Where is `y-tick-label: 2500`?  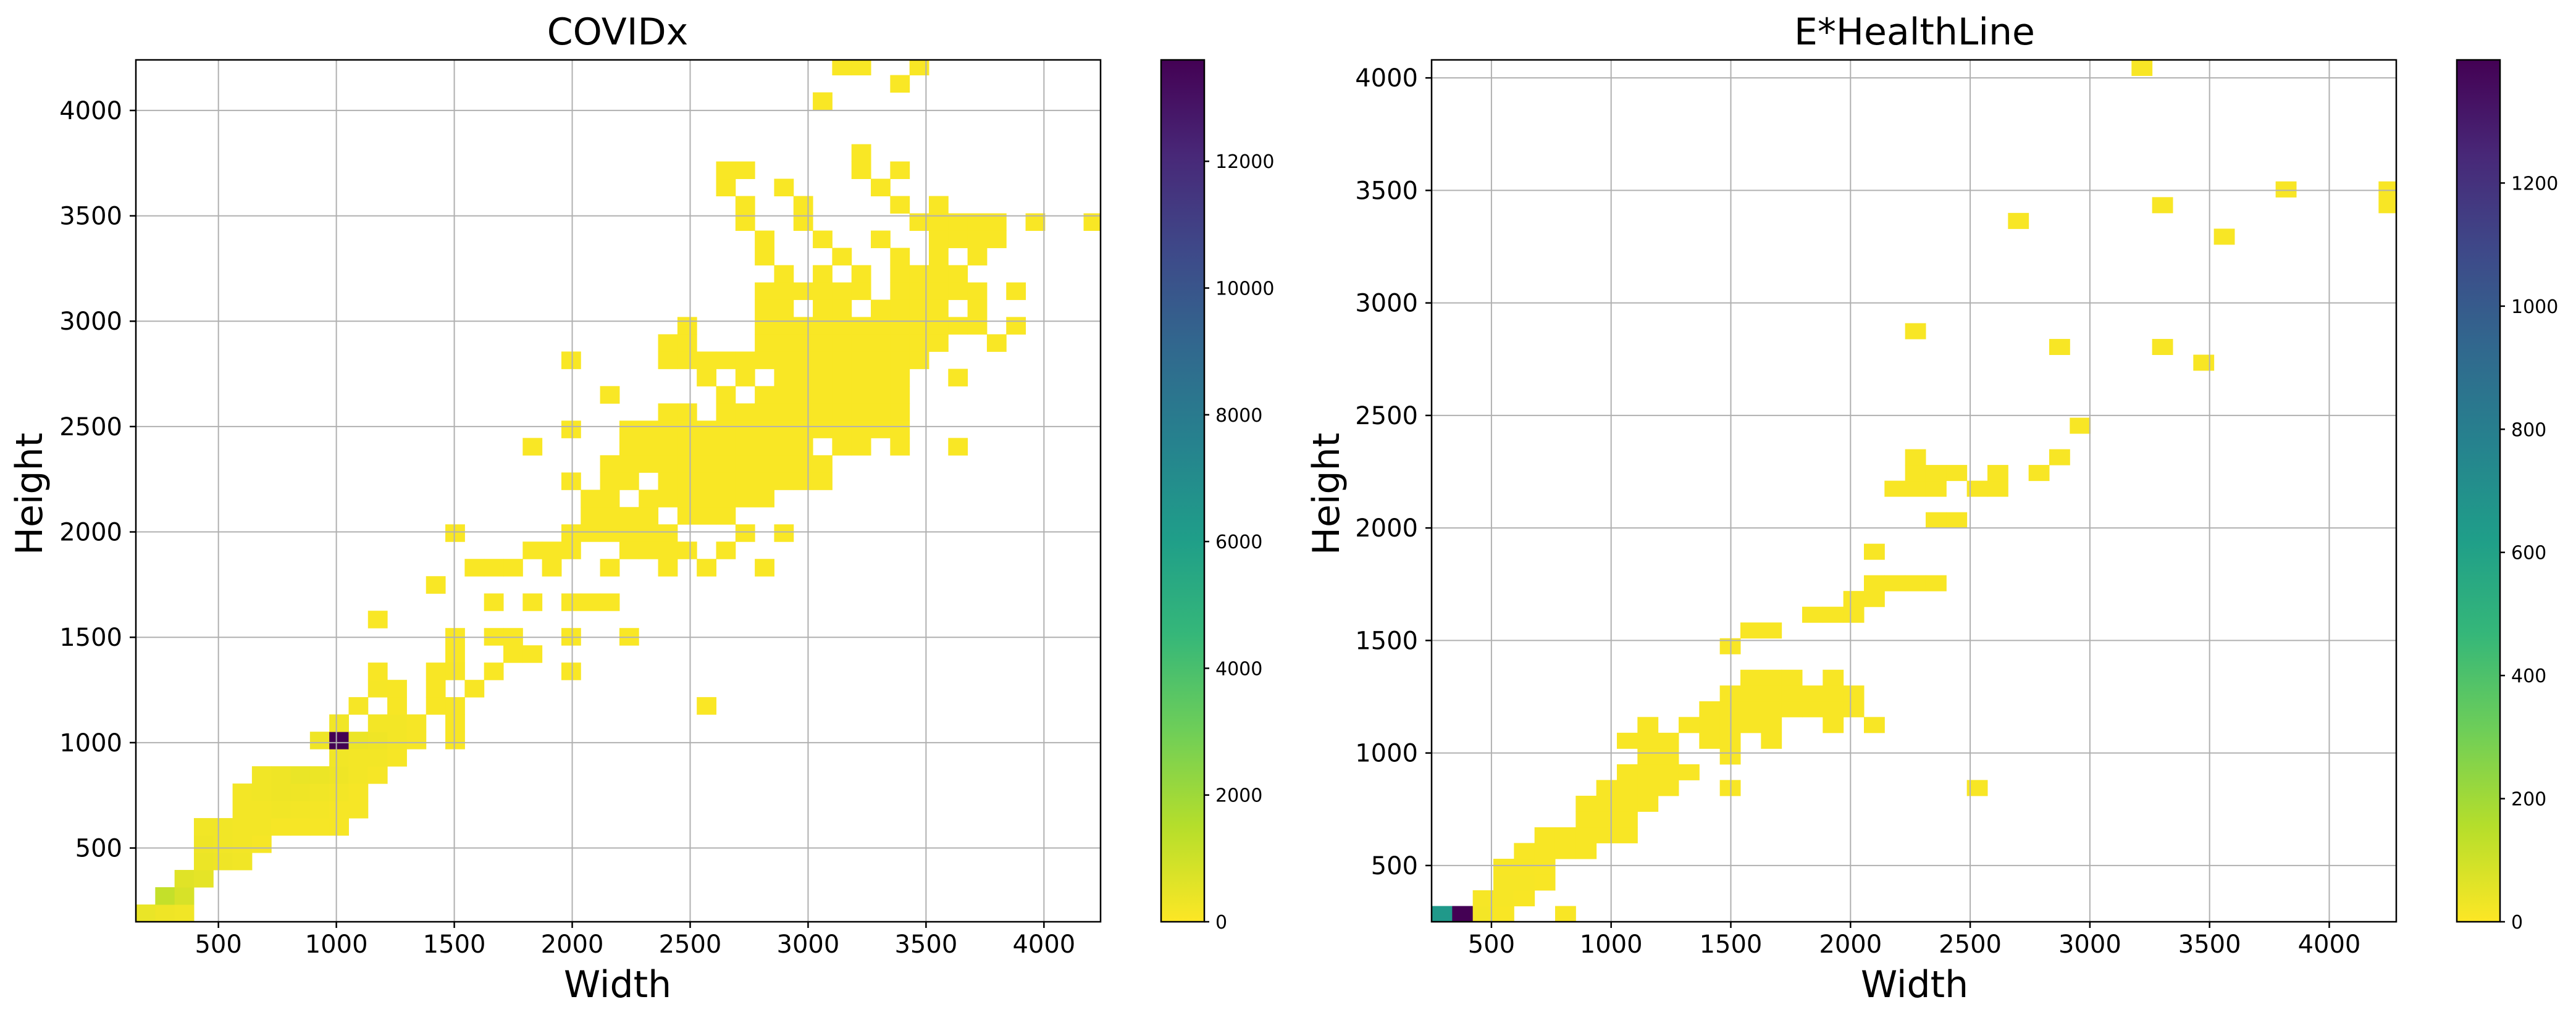 y-tick-label: 2500 is located at coordinates (1386, 416).